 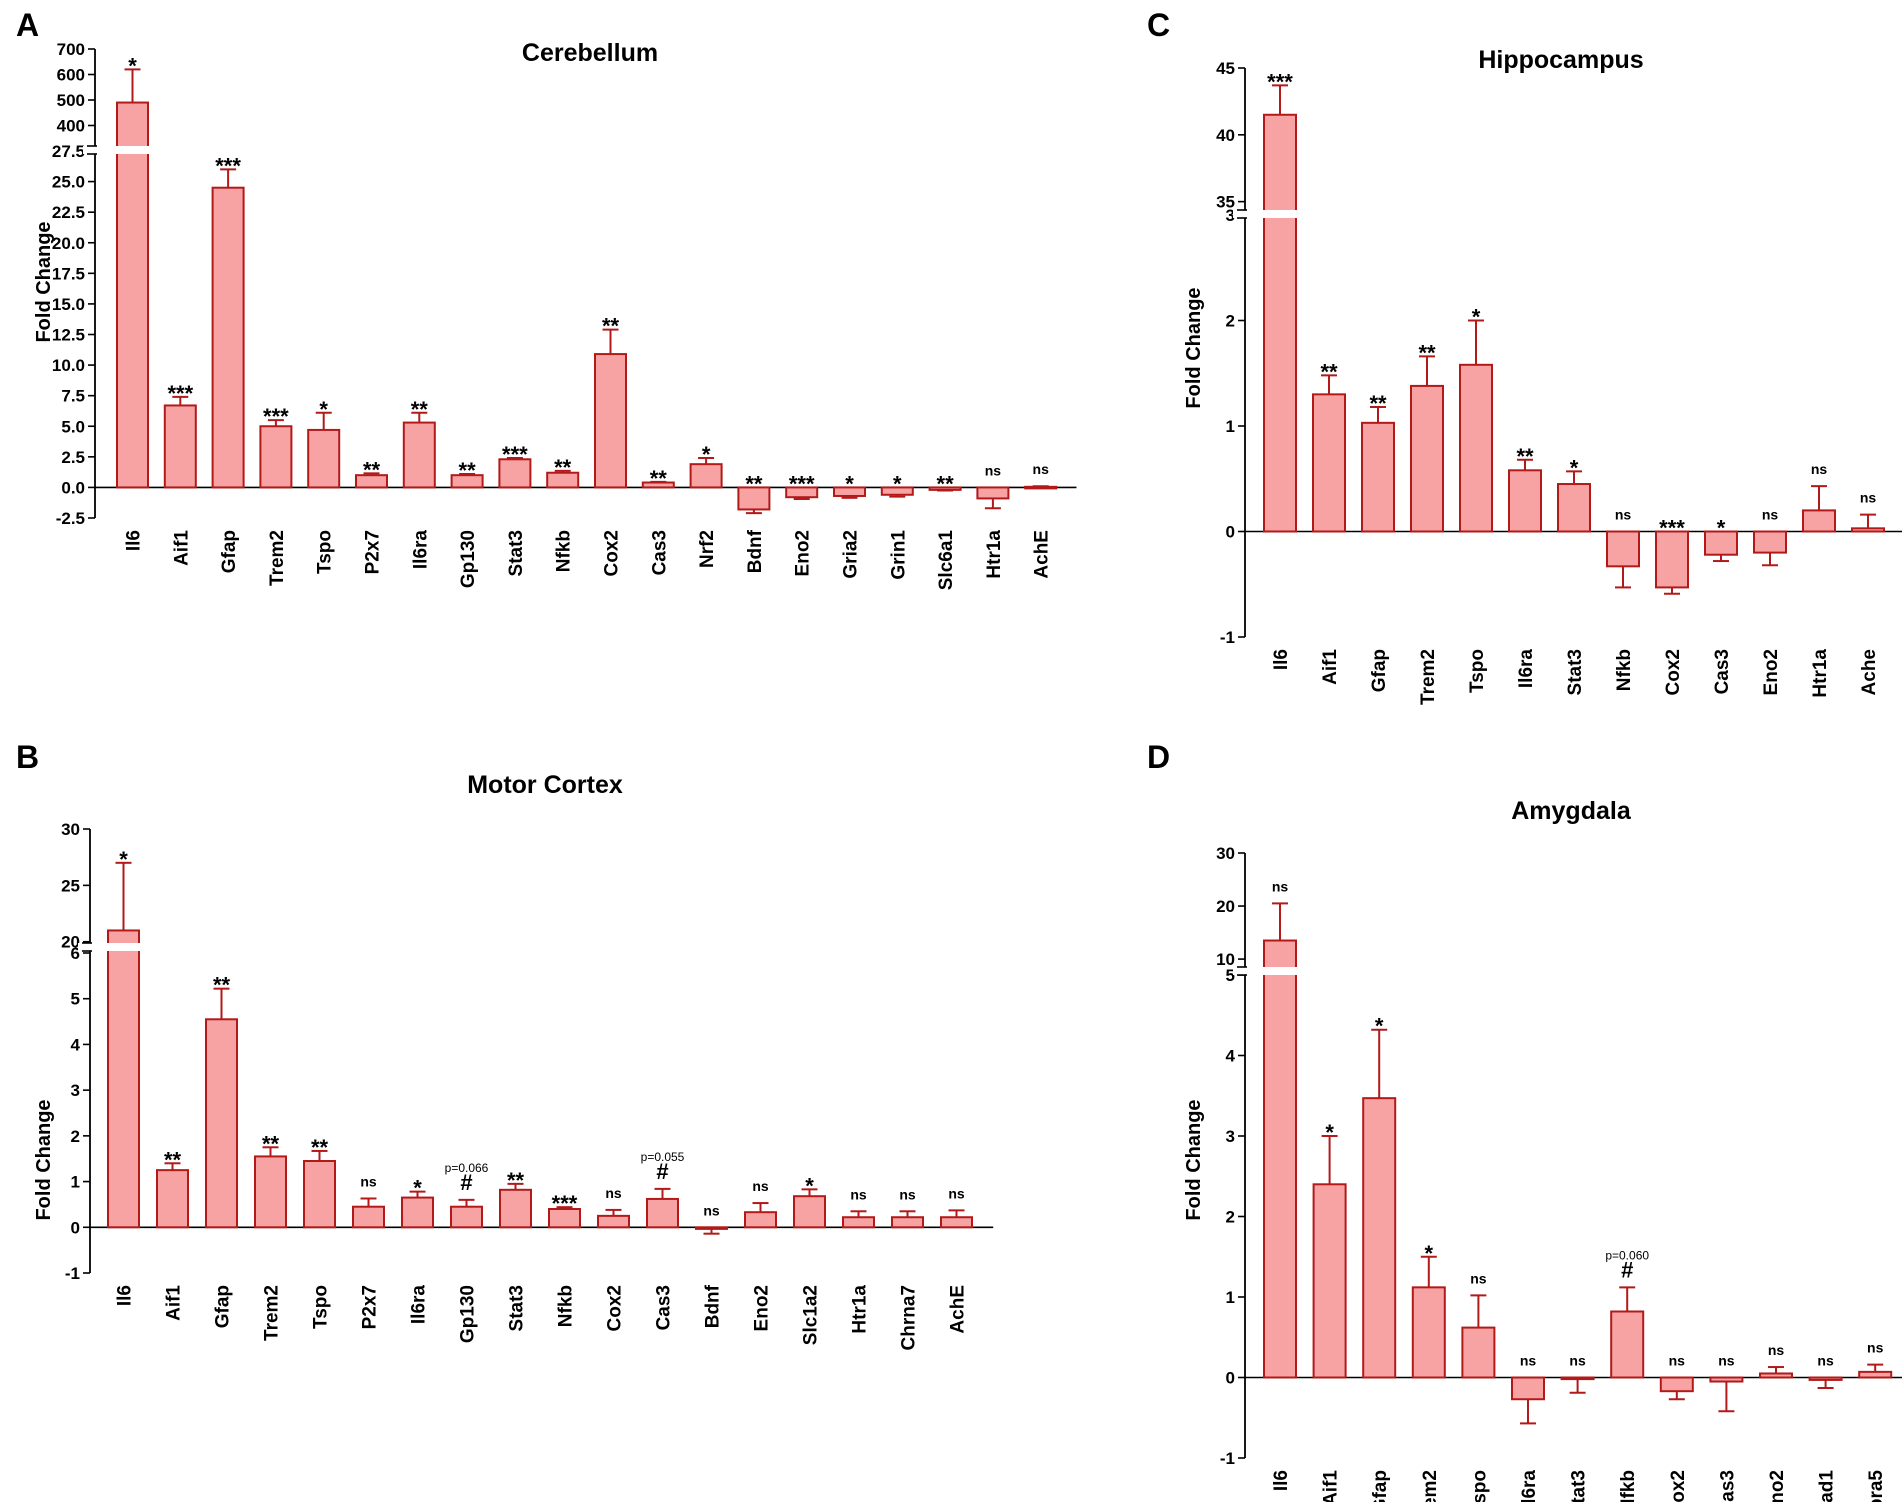 I want to click on y-tick-label: 30, so click(x=70, y=829).